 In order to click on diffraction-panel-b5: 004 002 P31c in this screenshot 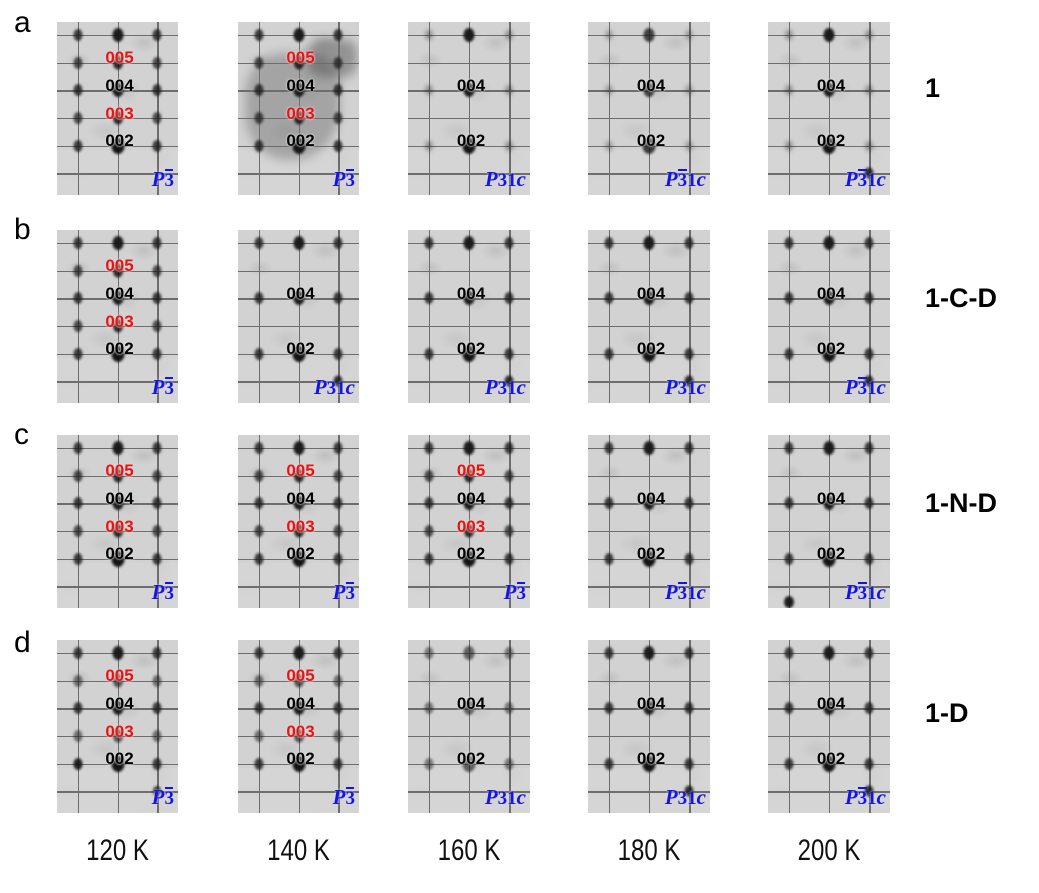, I will do `click(829, 316)`.